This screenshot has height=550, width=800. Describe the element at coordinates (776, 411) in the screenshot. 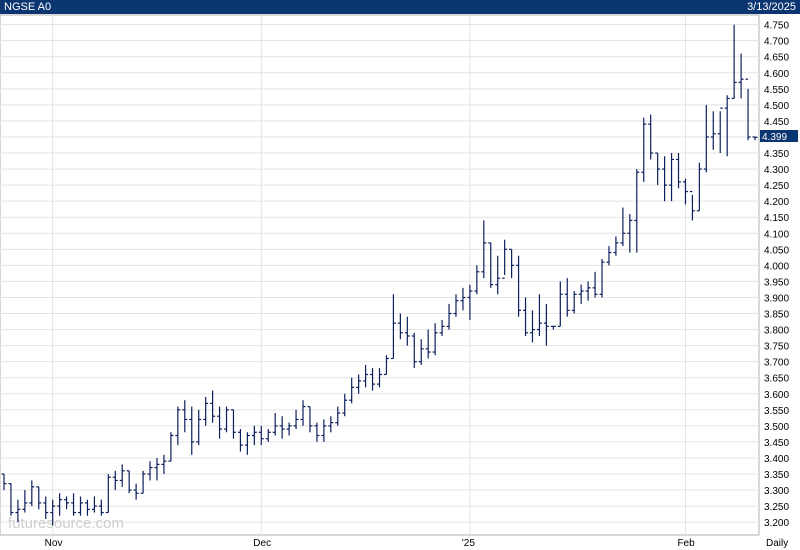

I see `y-tick-label: 3.550` at that location.